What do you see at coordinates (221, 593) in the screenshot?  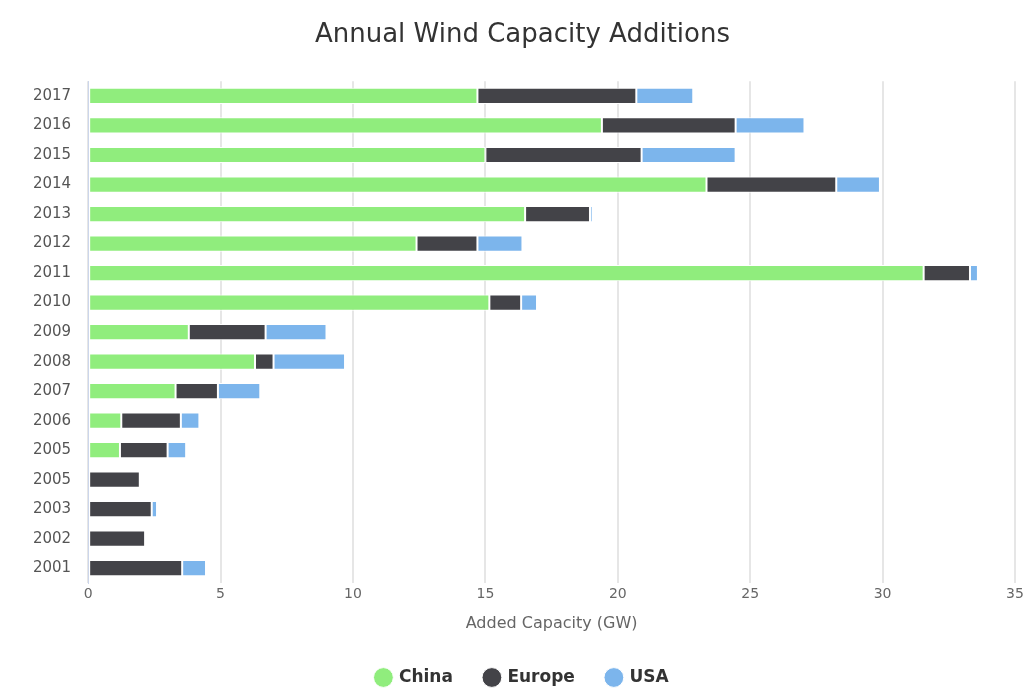 I see `x-tick-label: 5` at bounding box center [221, 593].